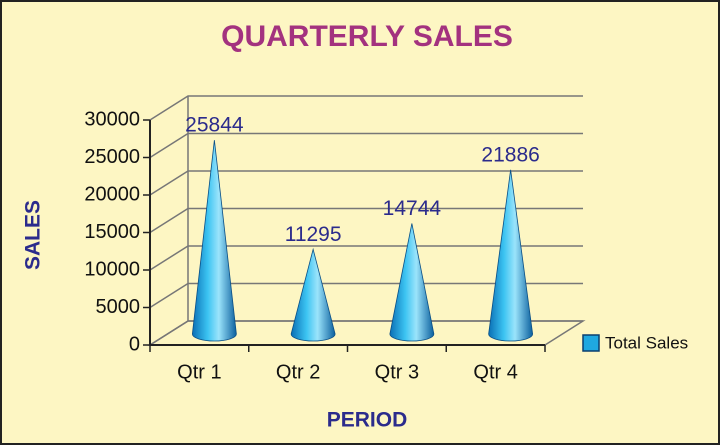  I want to click on y-tick-label: 20000, so click(112, 194).